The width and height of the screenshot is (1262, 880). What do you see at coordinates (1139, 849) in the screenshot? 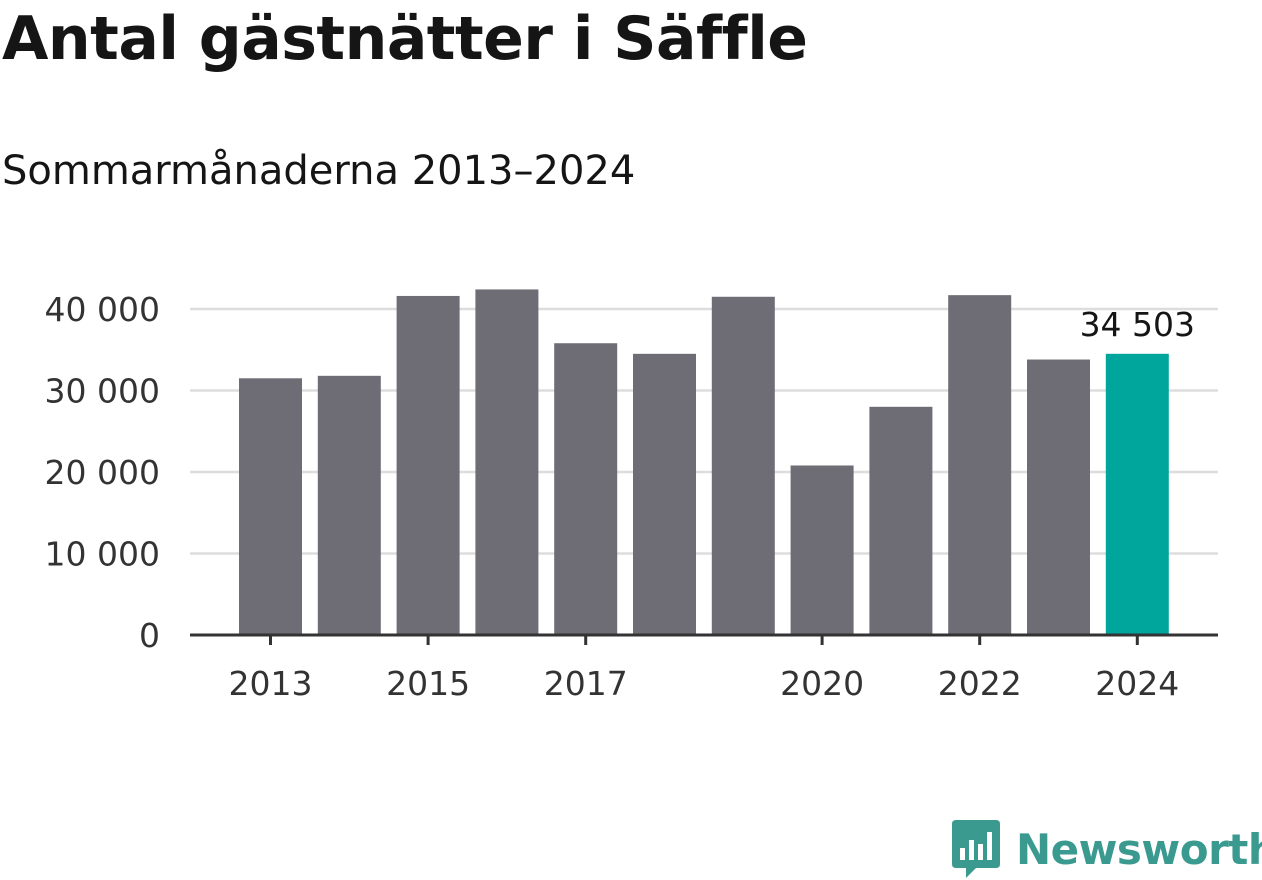
I see `brand-name: Newsworthy` at bounding box center [1139, 849].